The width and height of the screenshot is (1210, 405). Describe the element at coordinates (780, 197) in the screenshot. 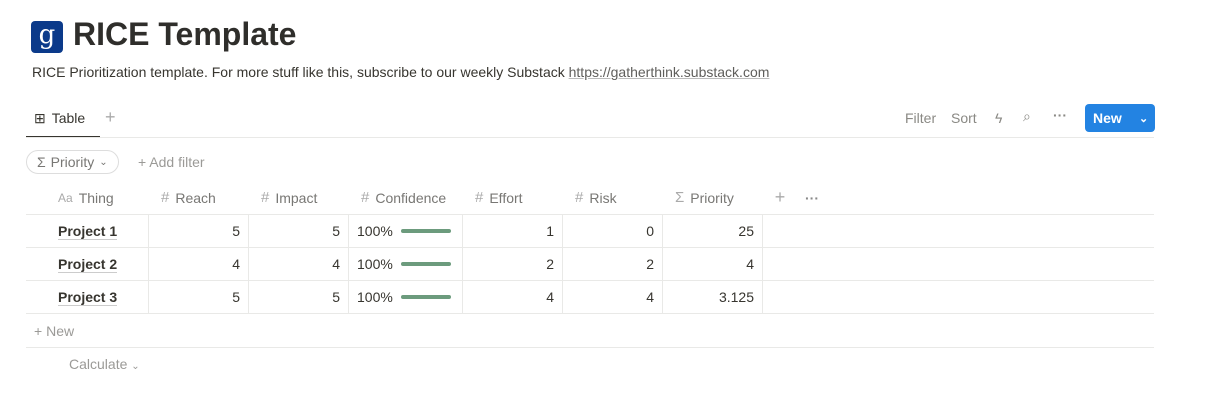

I see `add-column-button: +` at that location.